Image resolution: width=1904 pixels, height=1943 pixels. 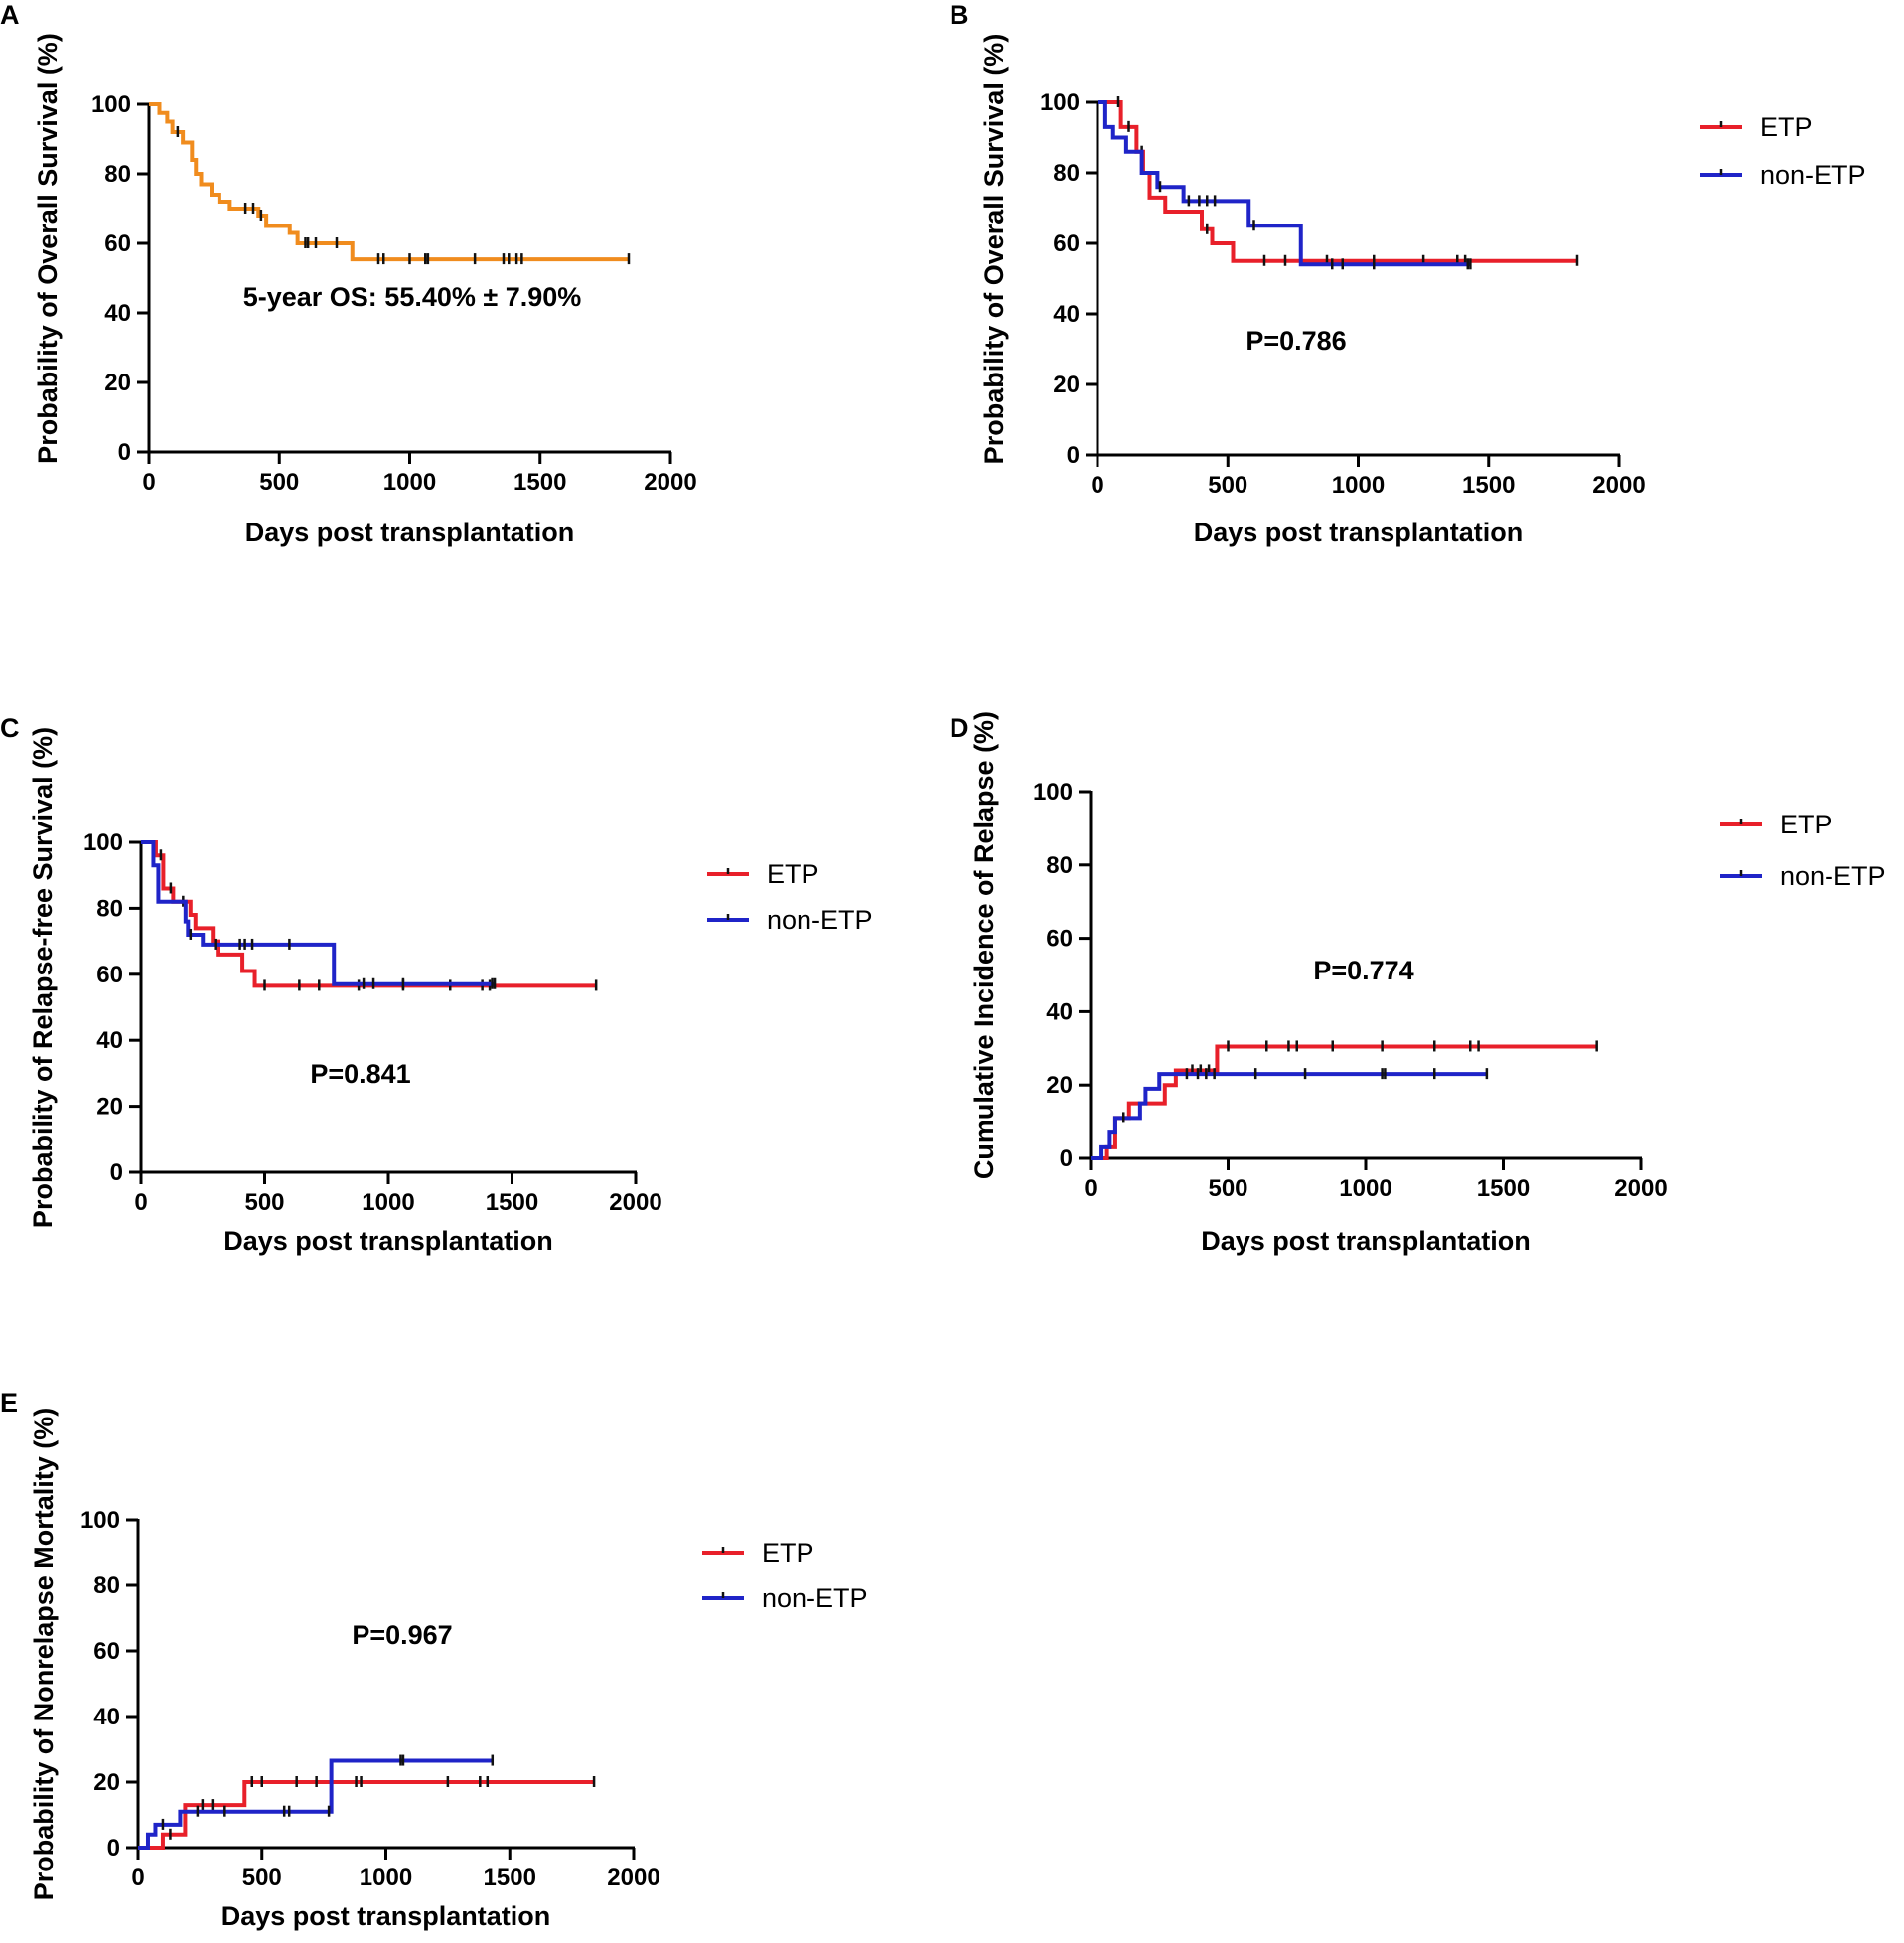 I want to click on annotation-text: P=0.786, so click(x=1295, y=341).